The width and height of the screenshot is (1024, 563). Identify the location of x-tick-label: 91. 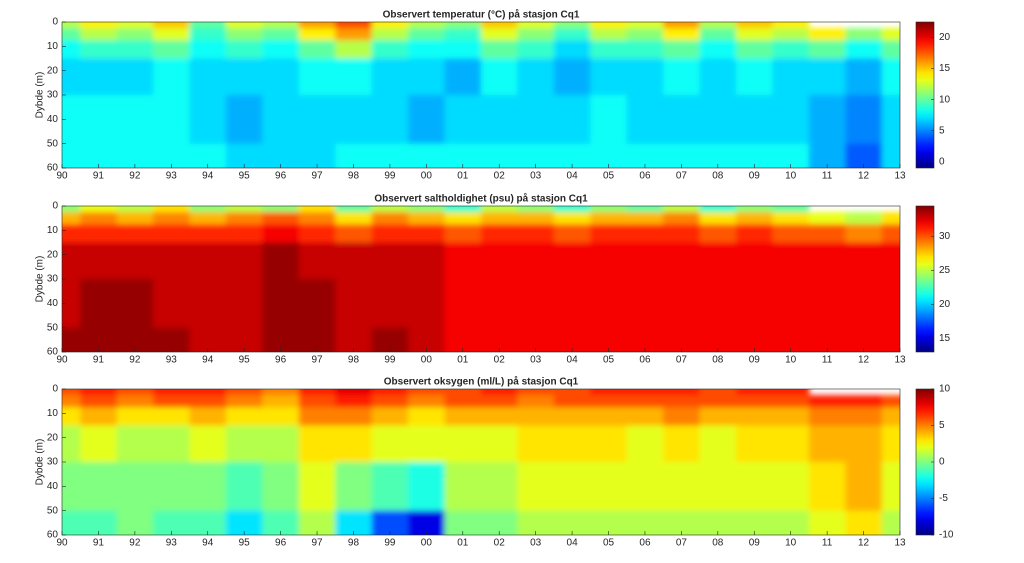
(99, 360).